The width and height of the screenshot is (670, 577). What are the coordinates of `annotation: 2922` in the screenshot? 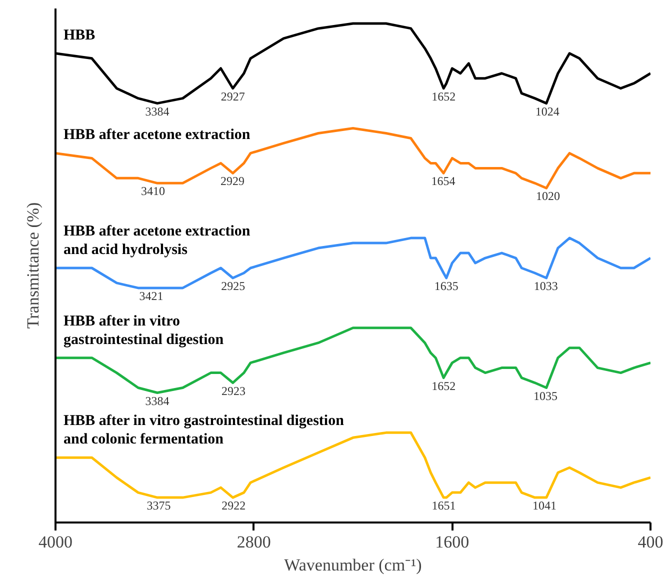 It's located at (234, 505).